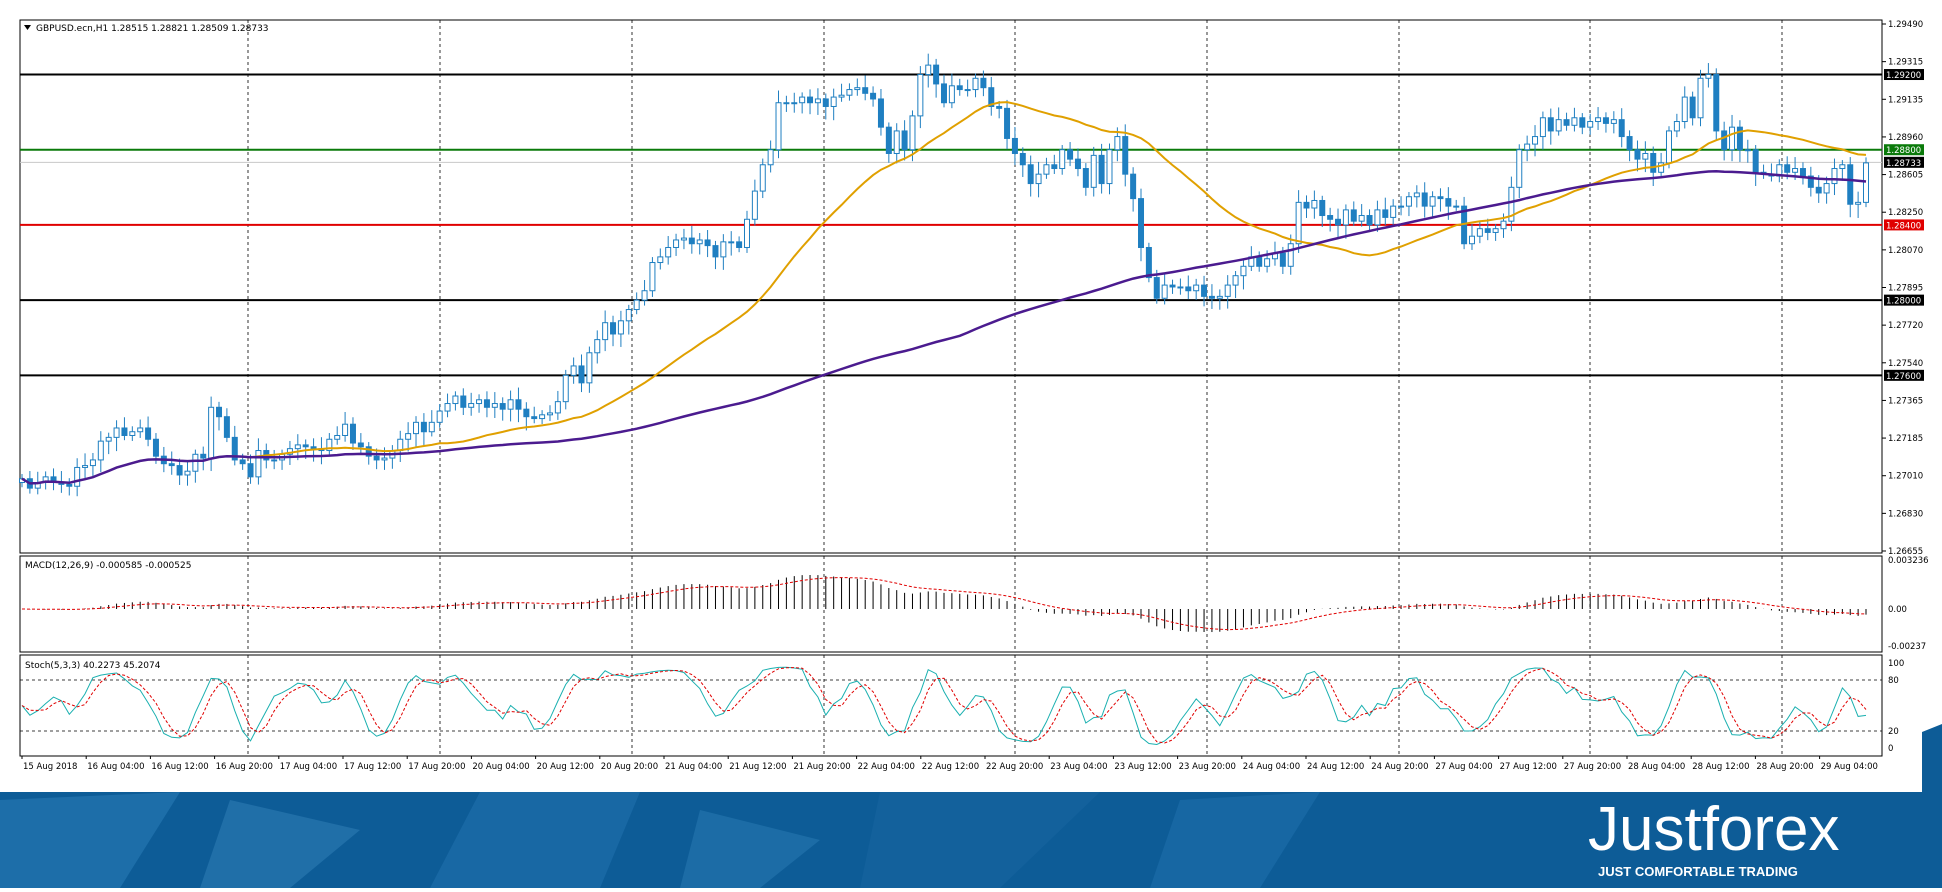  What do you see at coordinates (27, 27) in the screenshot?
I see `collapse-triangle-icon` at bounding box center [27, 27].